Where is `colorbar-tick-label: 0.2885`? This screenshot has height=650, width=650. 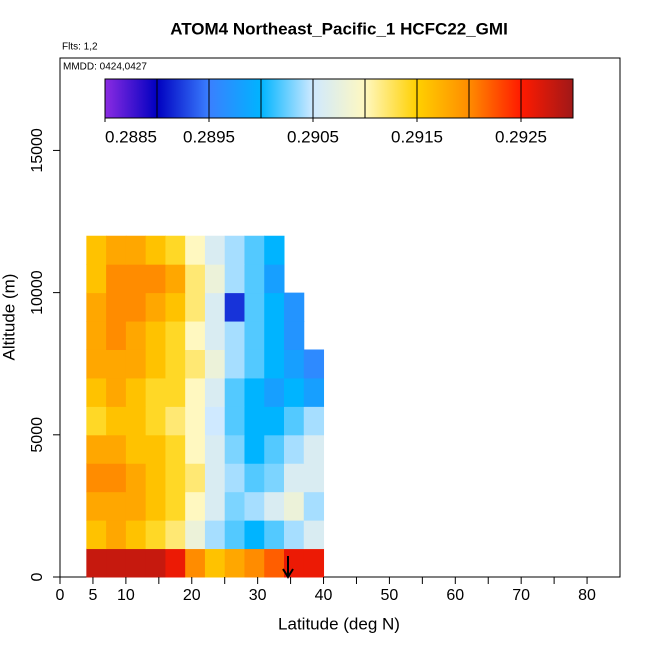
colorbar-tick-label: 0.2885 is located at coordinates (131, 136).